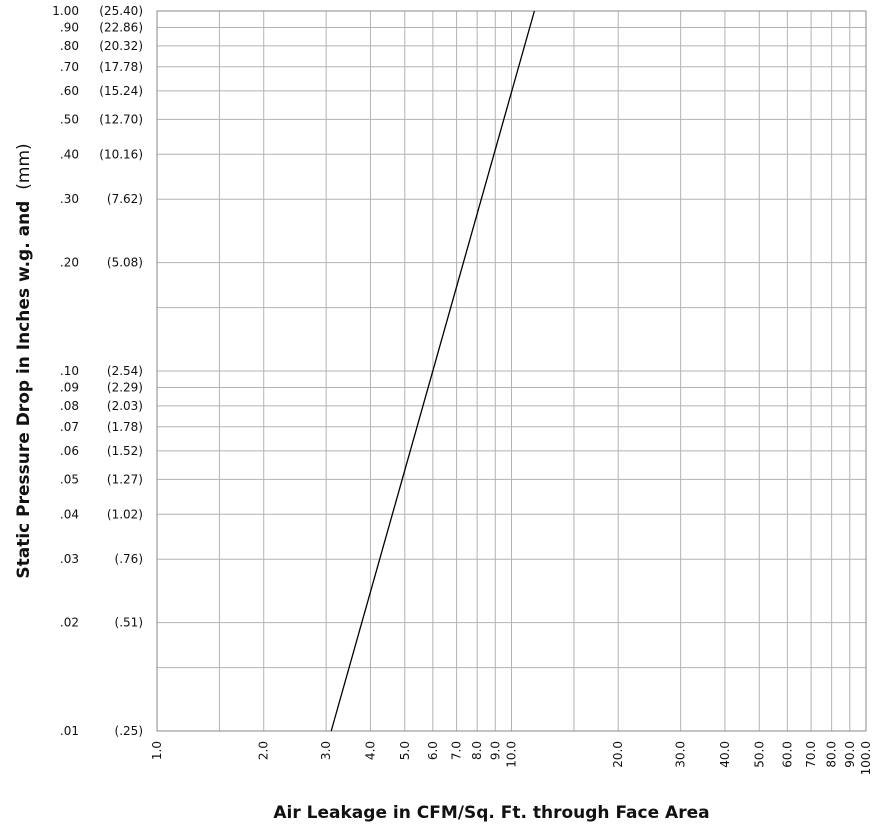  I want to click on y-tick-label-mm: (.51), so click(129, 623).